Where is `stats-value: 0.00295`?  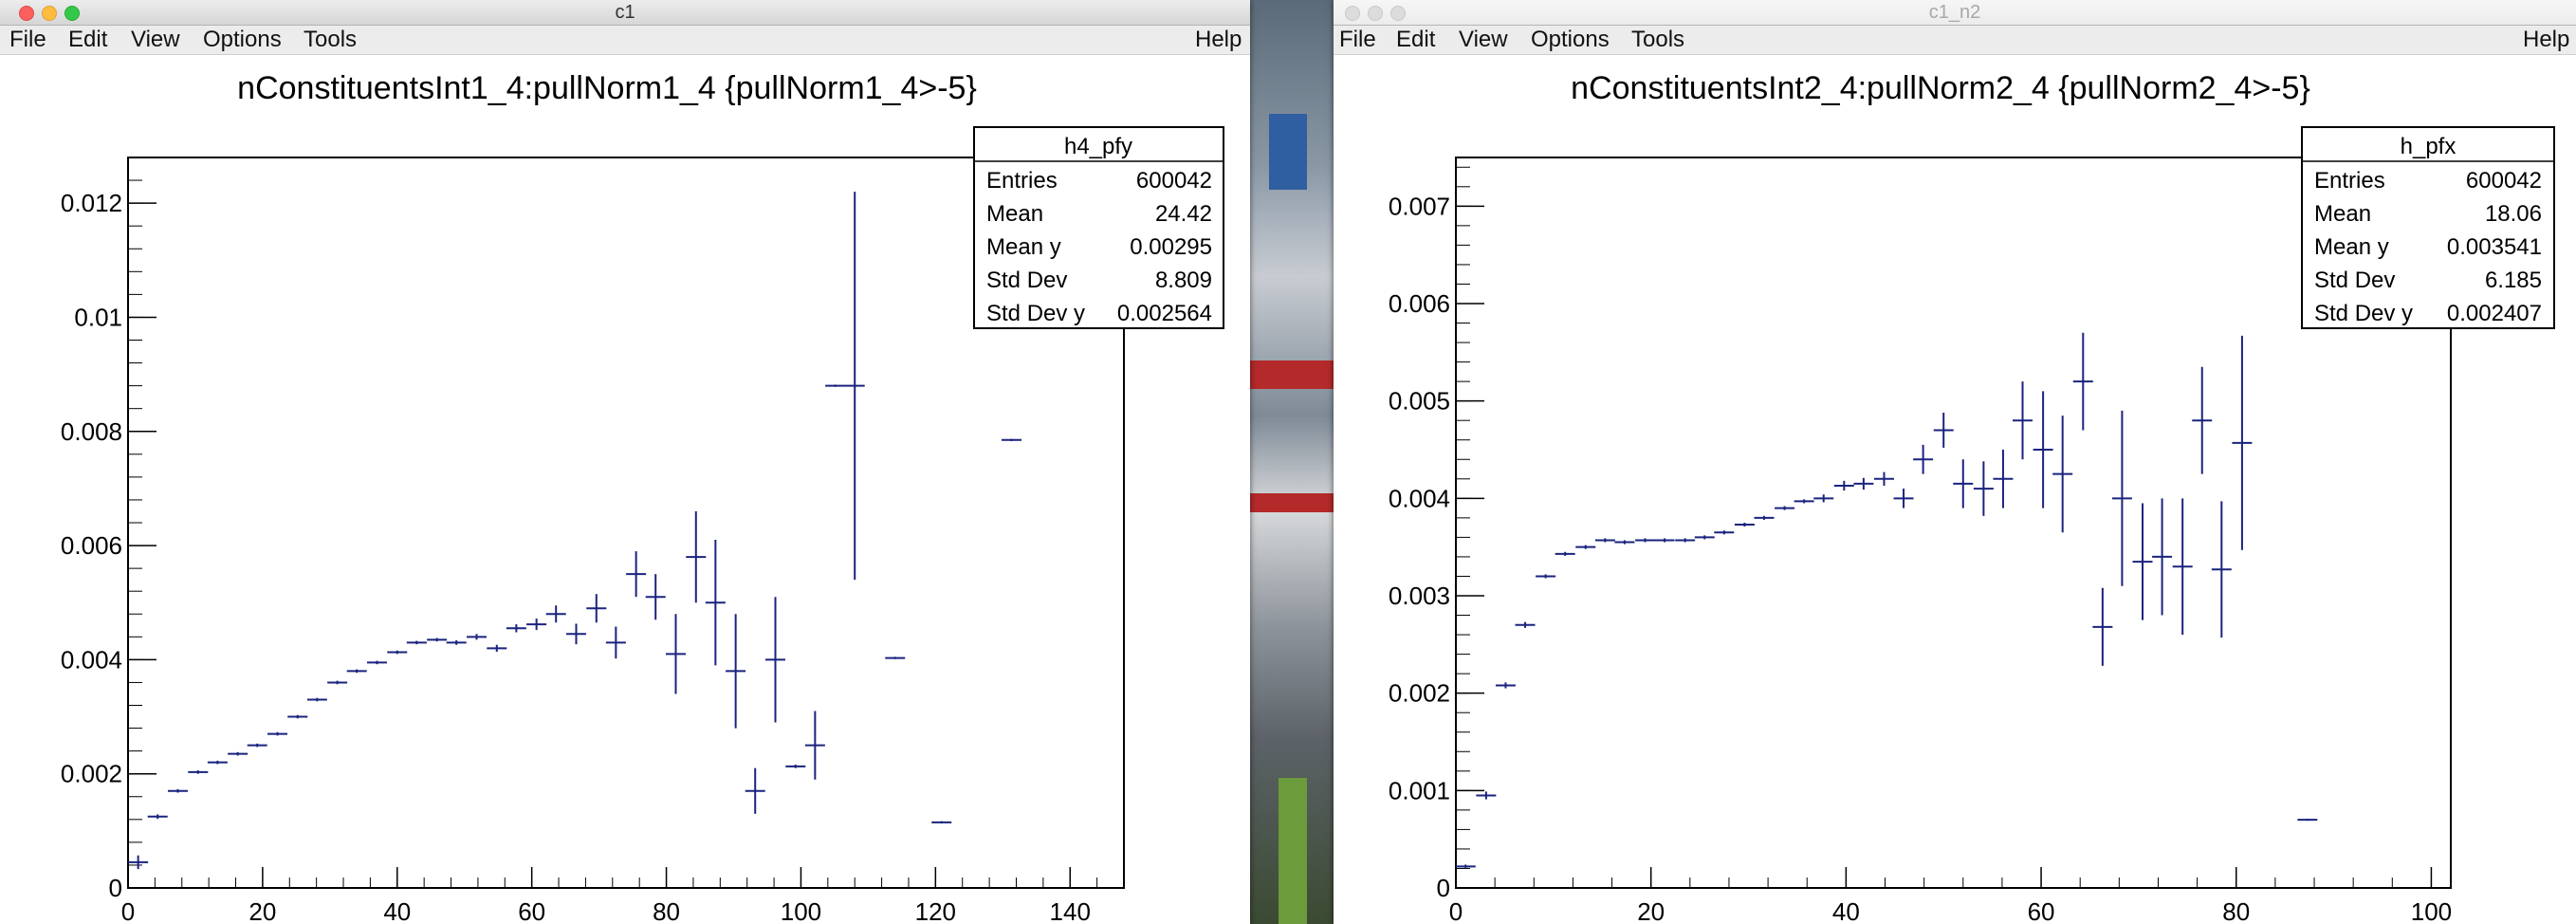 stats-value: 0.00295 is located at coordinates (1171, 247).